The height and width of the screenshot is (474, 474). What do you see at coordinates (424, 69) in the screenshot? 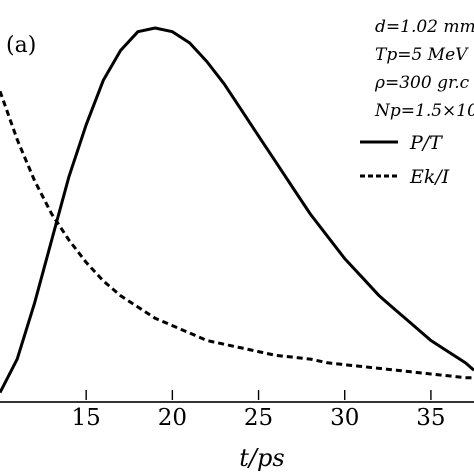
I see `parameter-block: d=1.02 mm Tp=5 MeV ρ=300 gr.c Np=1.5×10` at bounding box center [424, 69].